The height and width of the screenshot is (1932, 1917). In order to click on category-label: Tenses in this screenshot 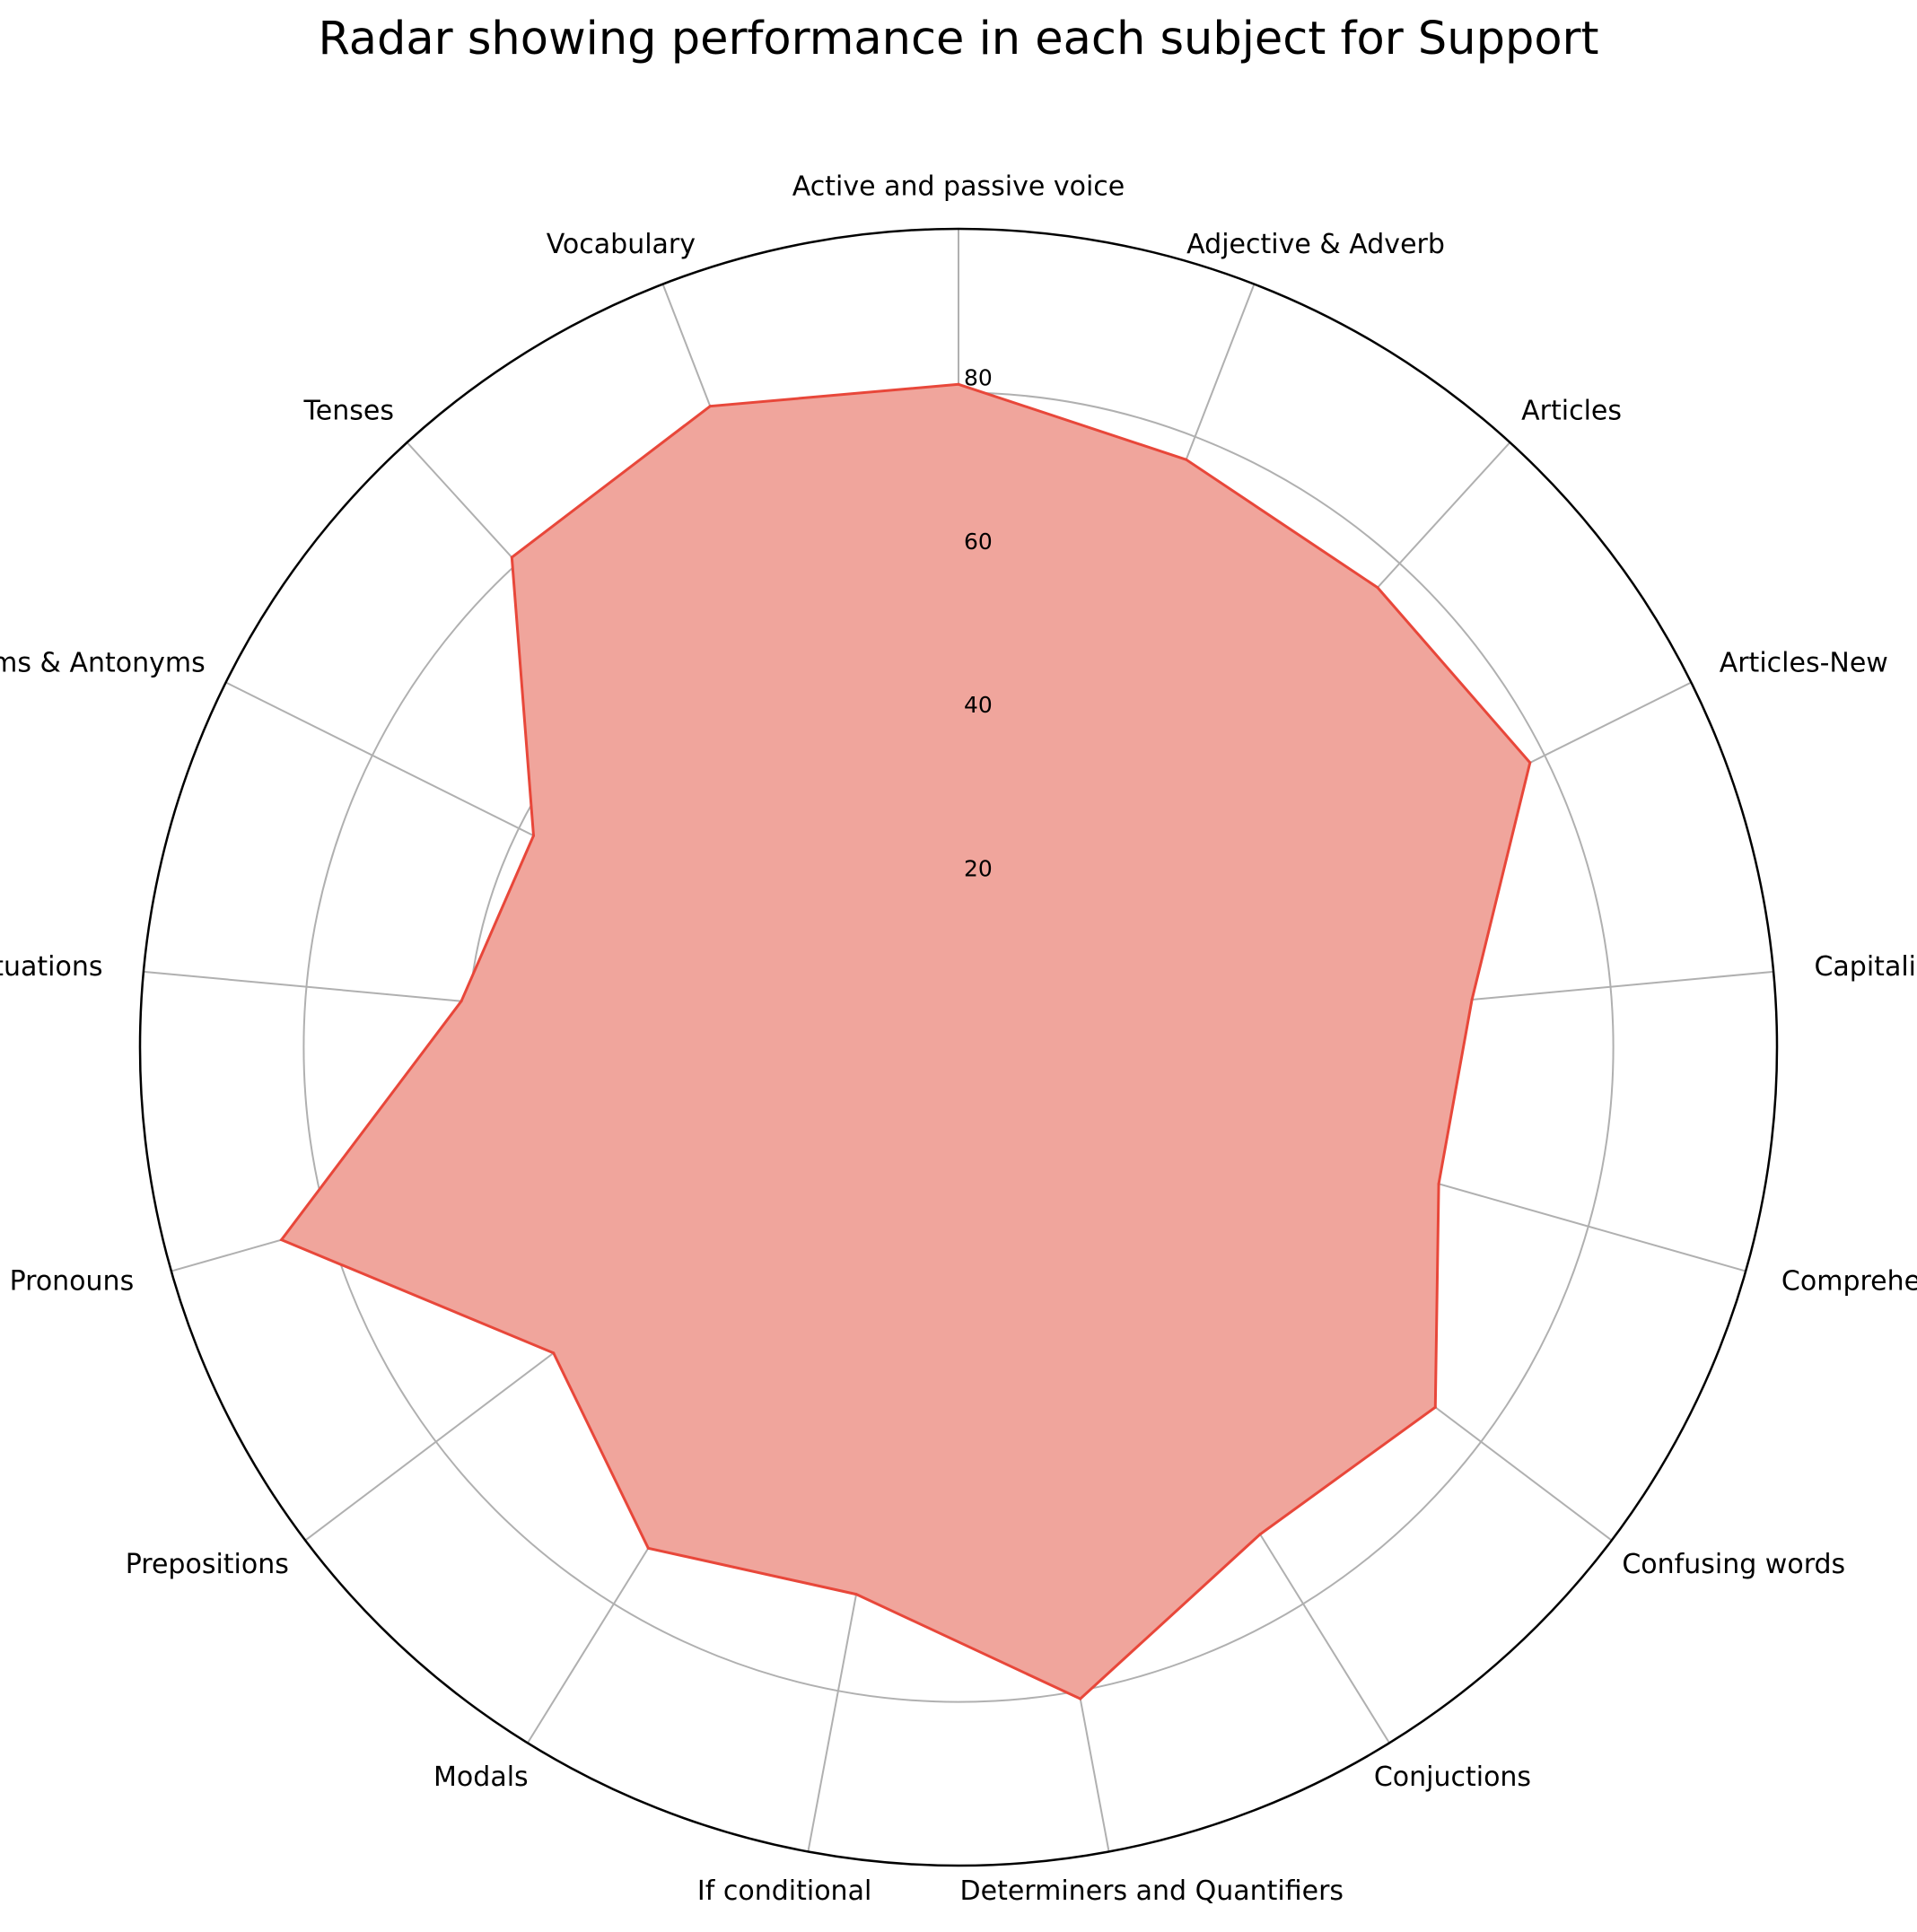, I will do `click(349, 412)`.